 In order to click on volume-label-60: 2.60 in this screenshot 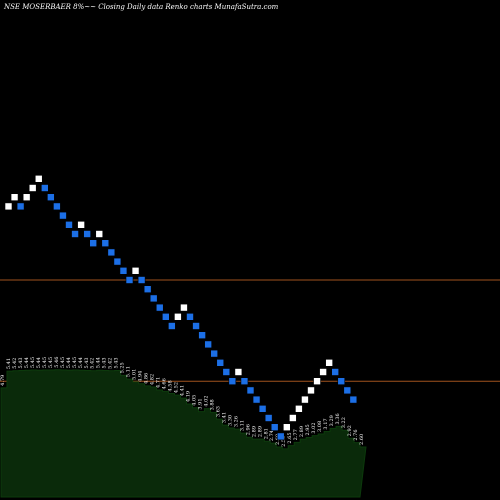, I will do `click(362, 439)`.